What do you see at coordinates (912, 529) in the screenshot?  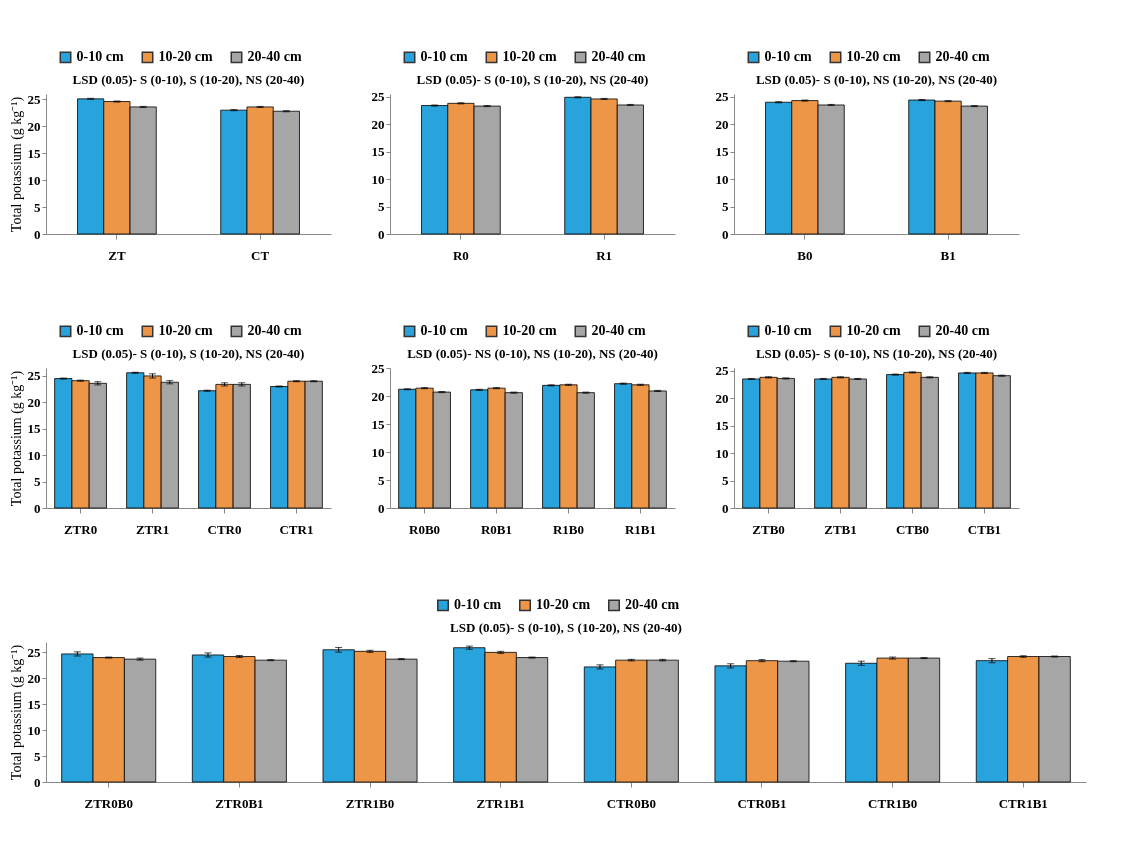 I see `x-tick-label: CTB0` at bounding box center [912, 529].